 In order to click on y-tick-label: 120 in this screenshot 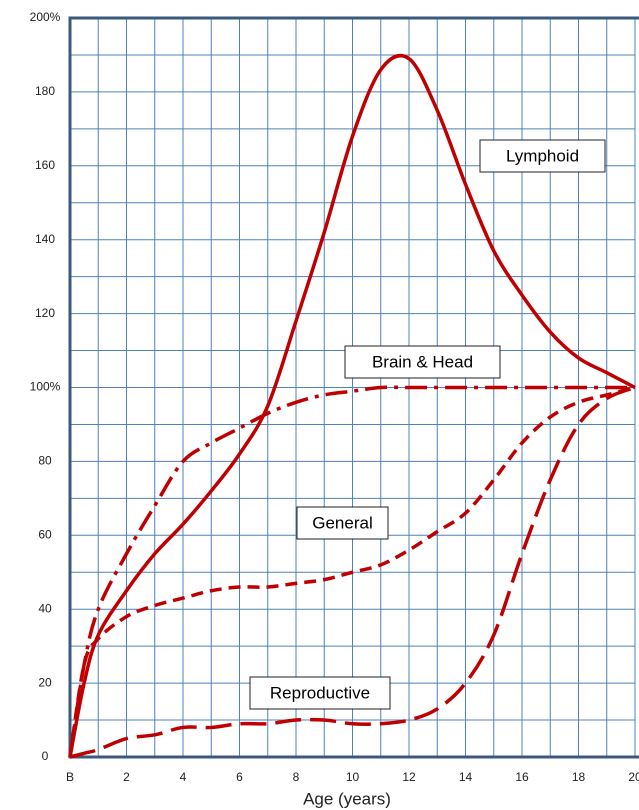, I will do `click(45, 313)`.